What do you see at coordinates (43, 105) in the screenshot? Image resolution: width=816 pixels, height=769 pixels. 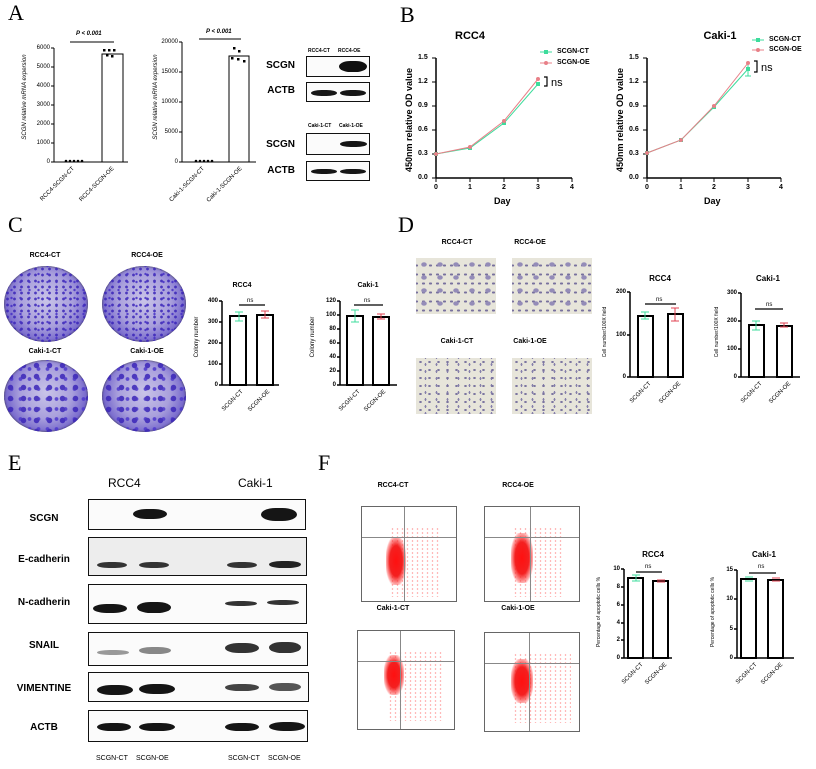 I see `a1-ytick: 3000` at bounding box center [43, 105].